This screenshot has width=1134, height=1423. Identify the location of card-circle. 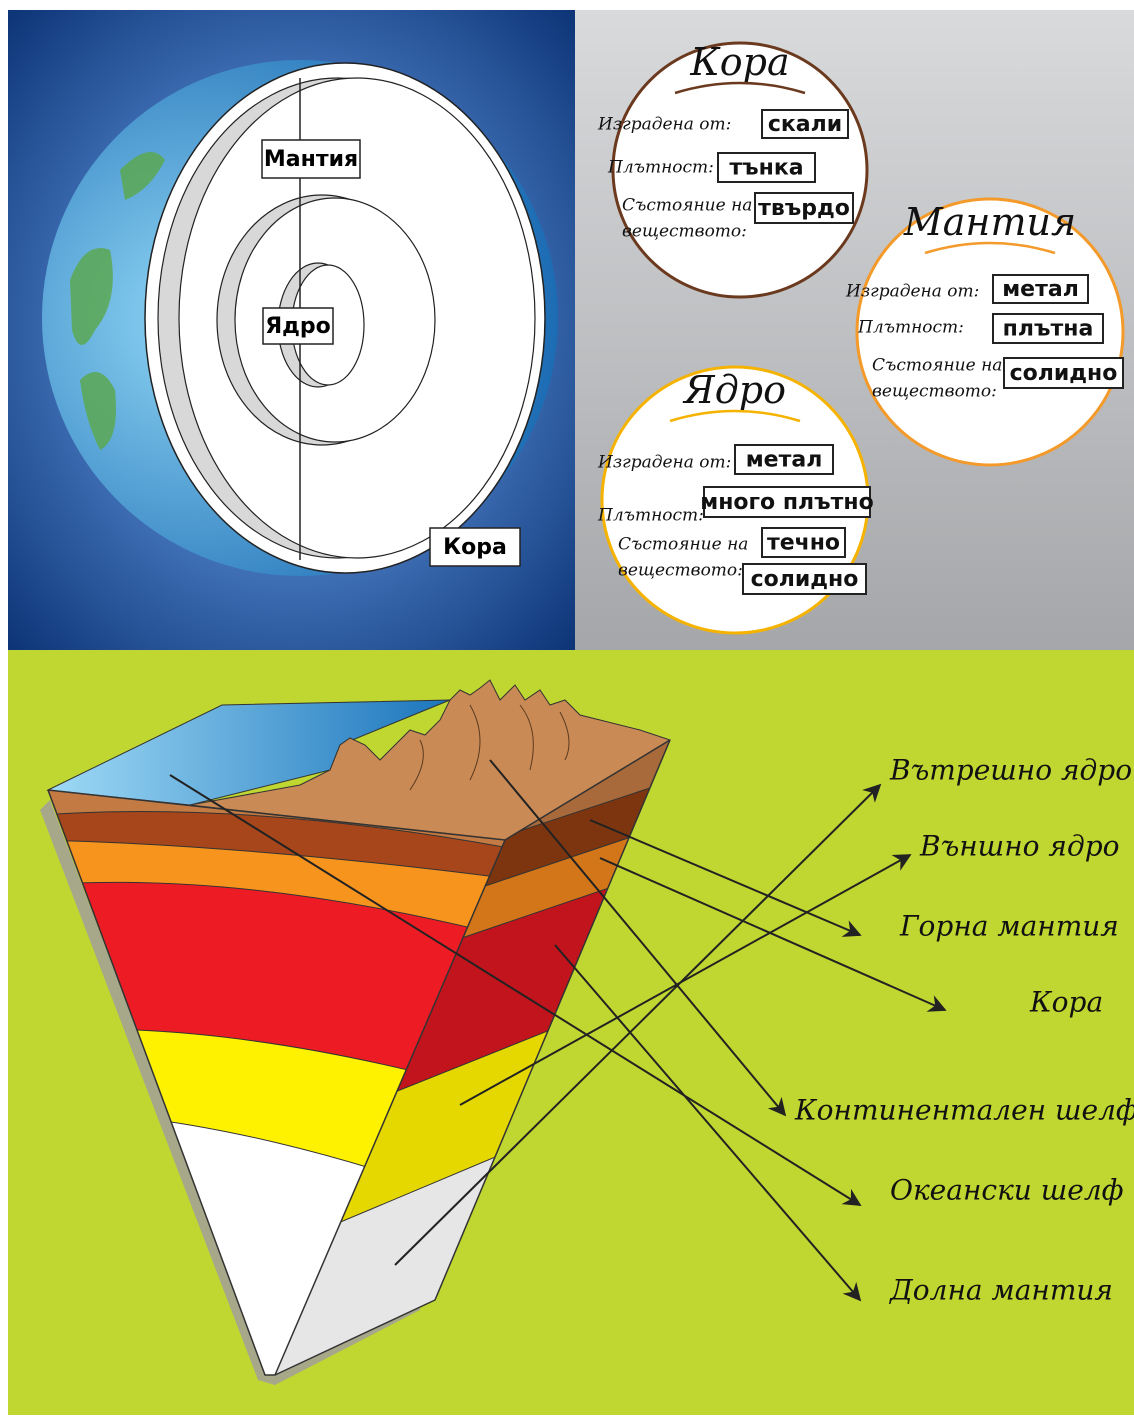
(990, 332).